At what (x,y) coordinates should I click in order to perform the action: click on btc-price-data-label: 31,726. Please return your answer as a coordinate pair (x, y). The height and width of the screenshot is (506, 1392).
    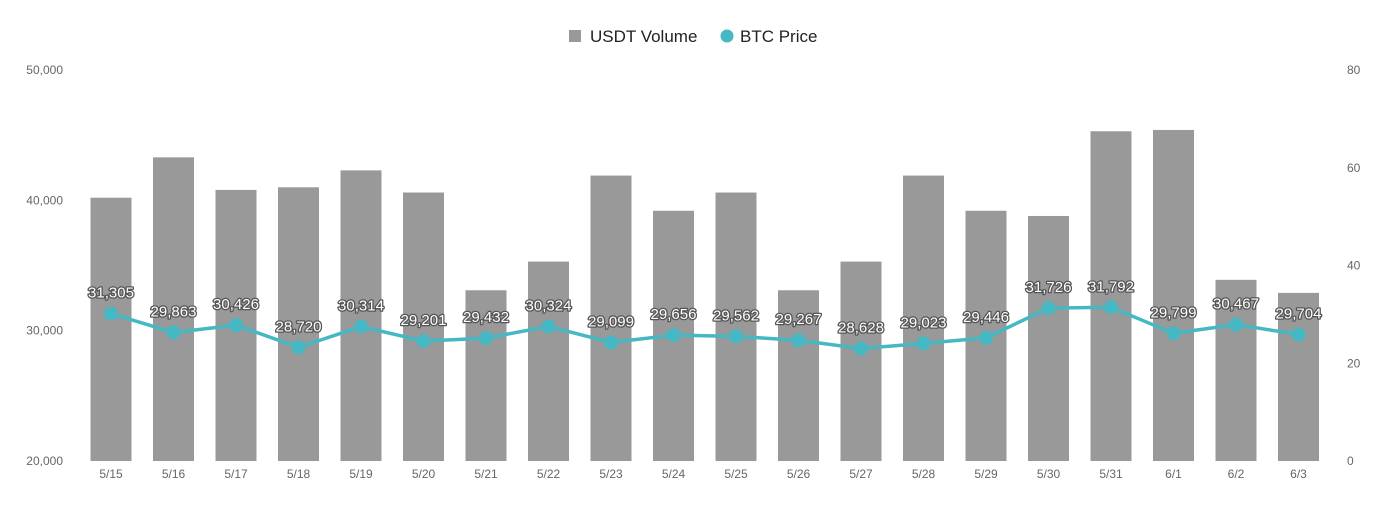
    Looking at the image, I should click on (1049, 287).